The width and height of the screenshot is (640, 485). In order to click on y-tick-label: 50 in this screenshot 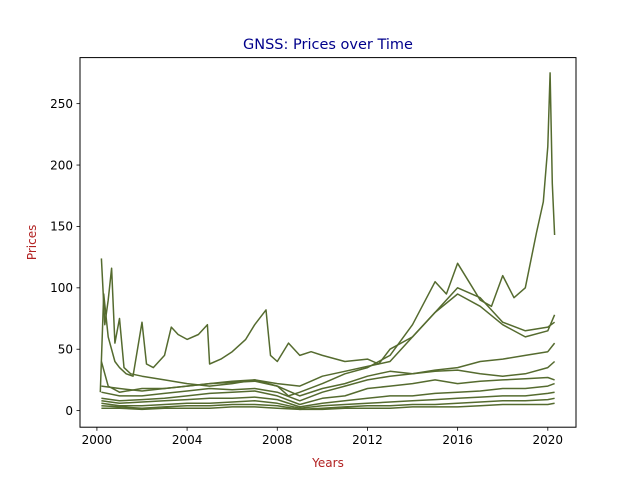, I will do `click(65, 350)`.